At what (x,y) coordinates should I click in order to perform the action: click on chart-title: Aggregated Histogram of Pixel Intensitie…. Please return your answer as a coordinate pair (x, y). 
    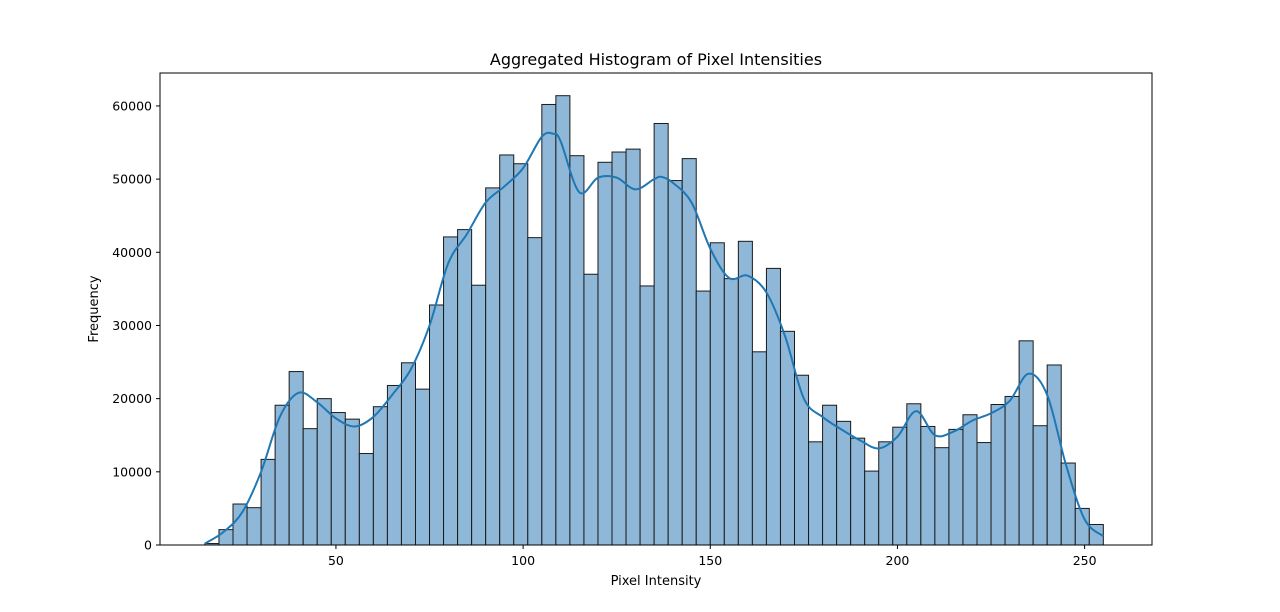
    Looking at the image, I should click on (656, 59).